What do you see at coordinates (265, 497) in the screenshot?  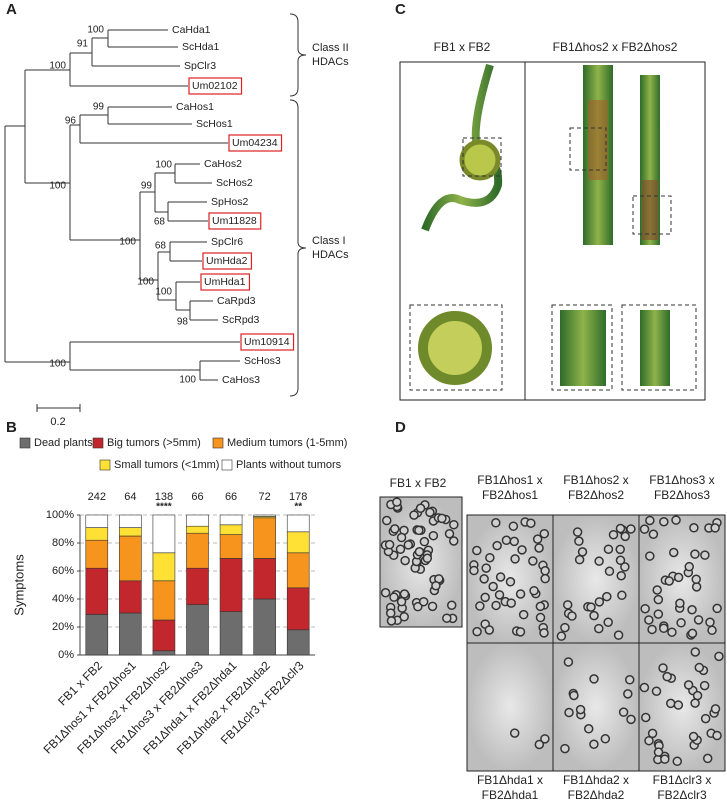 I see `total-label: 72` at bounding box center [265, 497].